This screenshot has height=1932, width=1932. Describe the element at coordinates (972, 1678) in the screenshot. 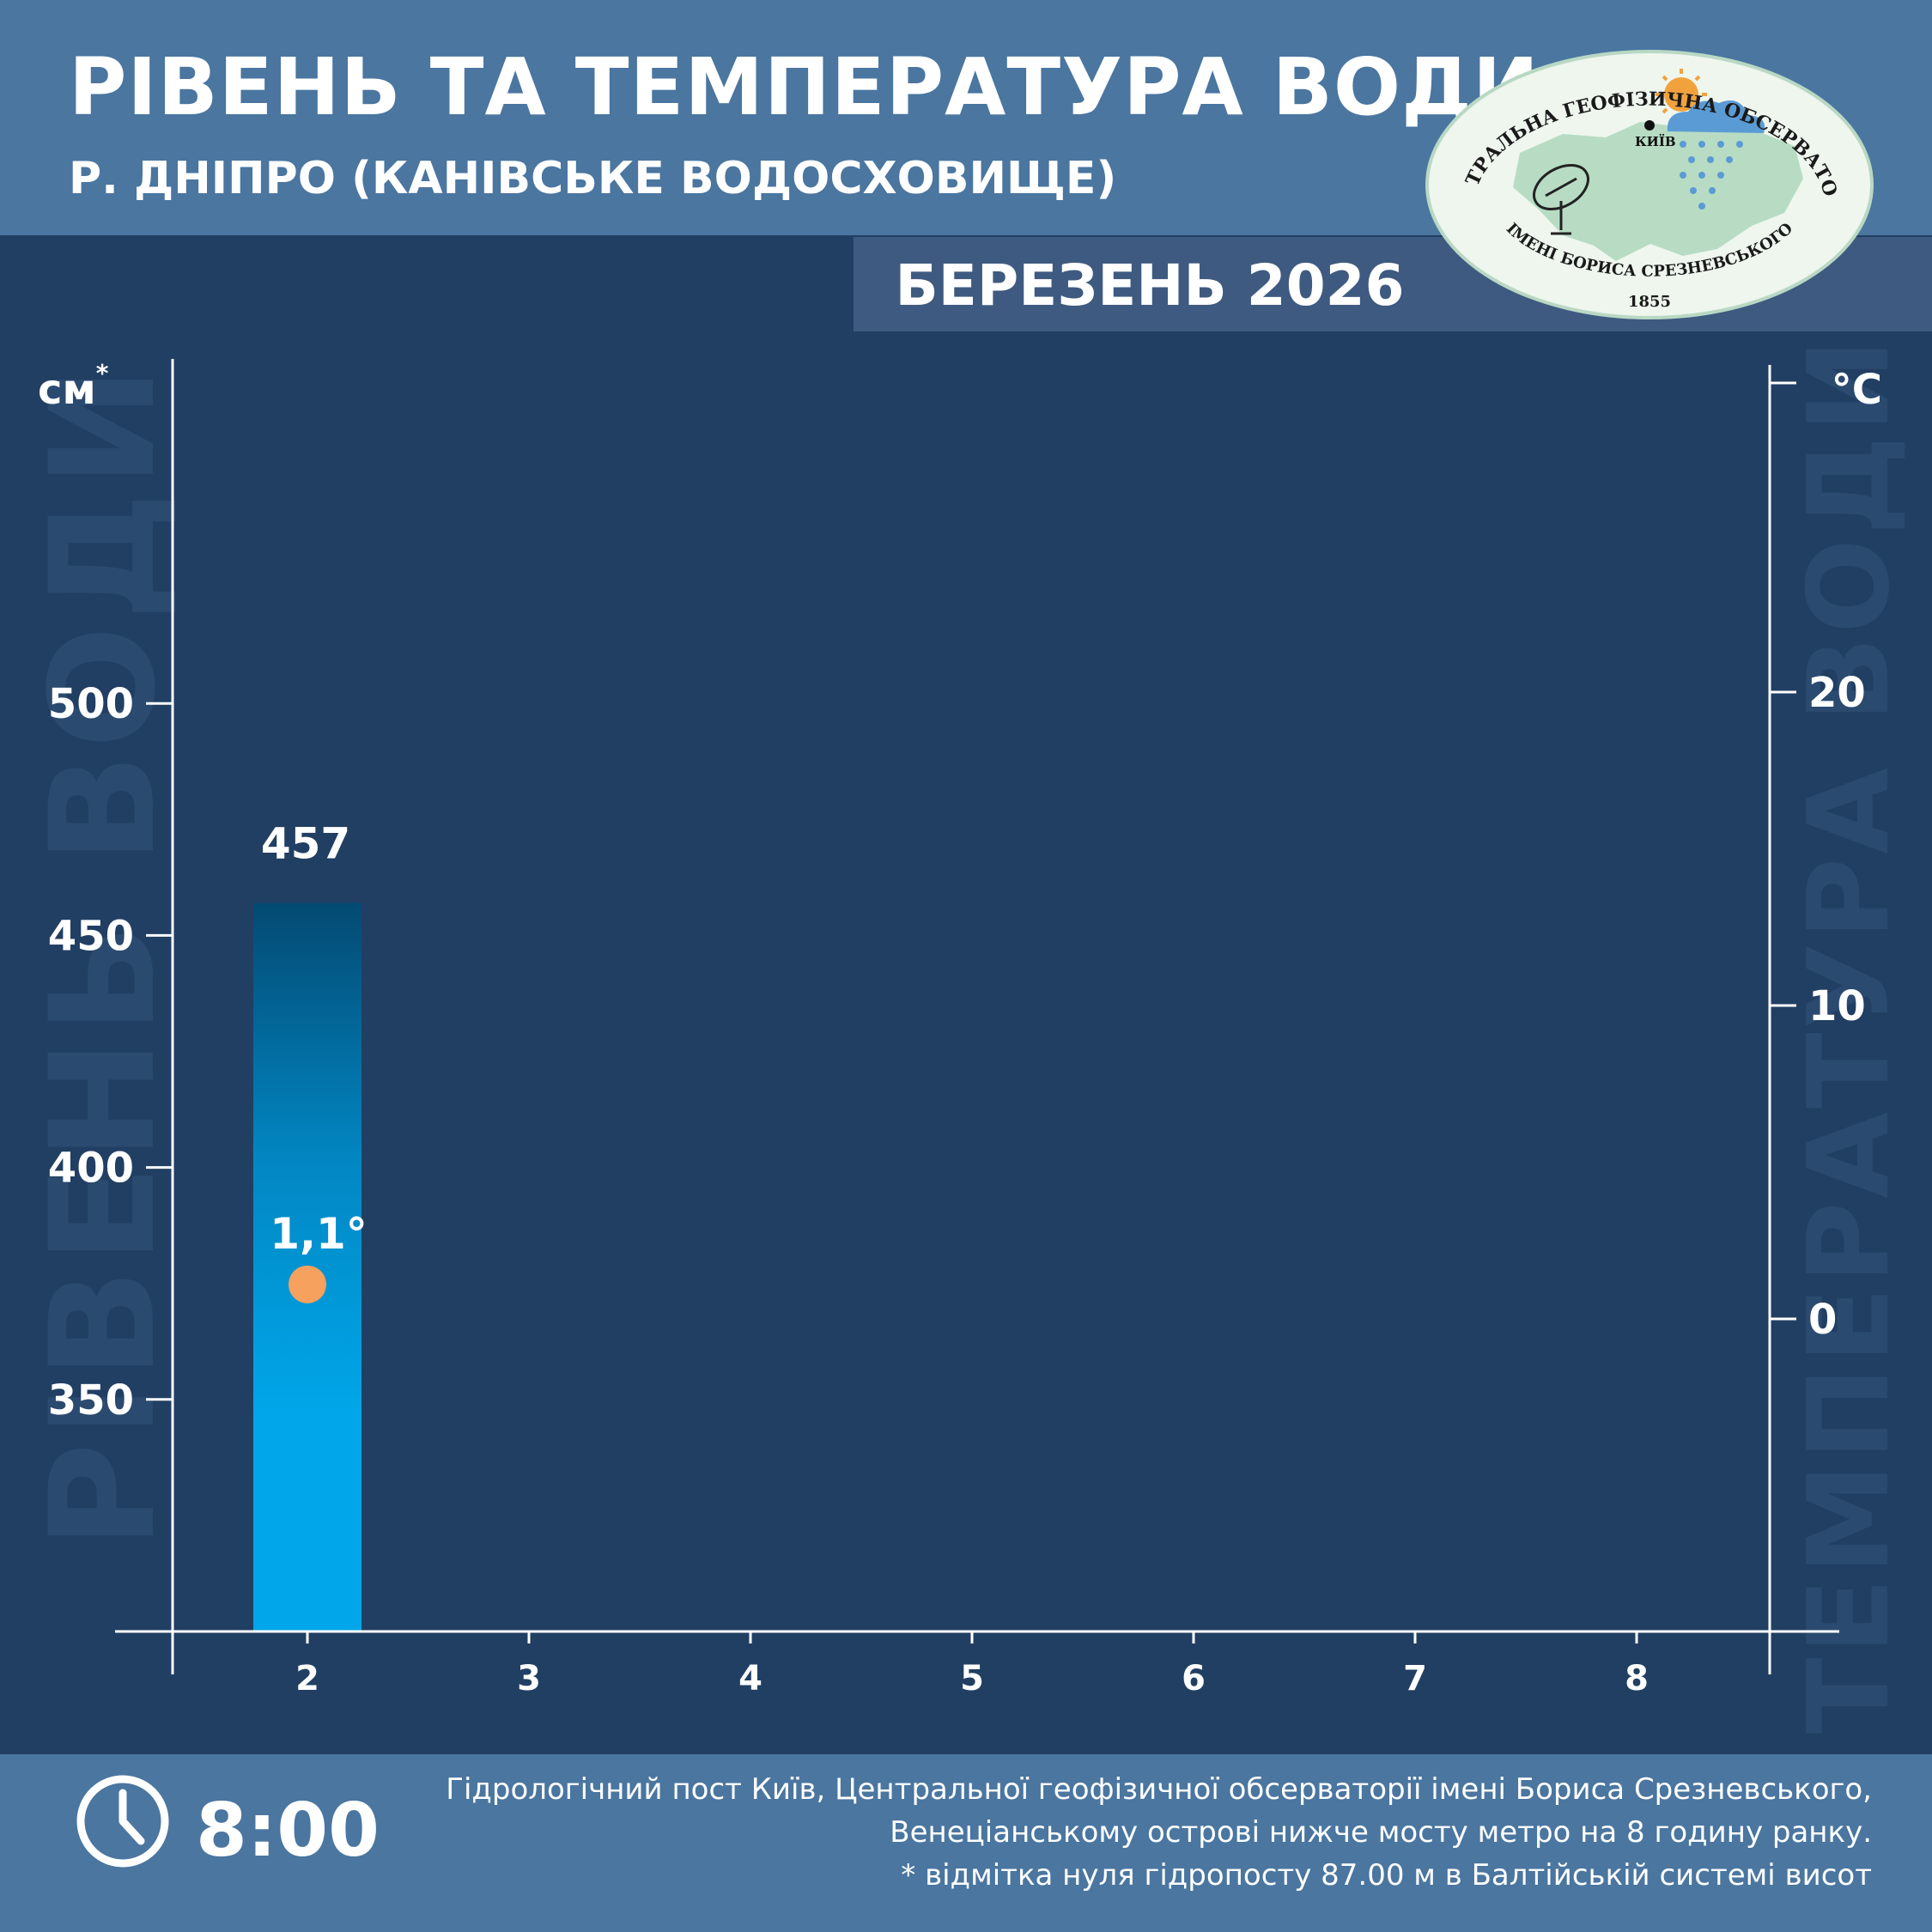

I see `x-tick-label: 5` at that location.